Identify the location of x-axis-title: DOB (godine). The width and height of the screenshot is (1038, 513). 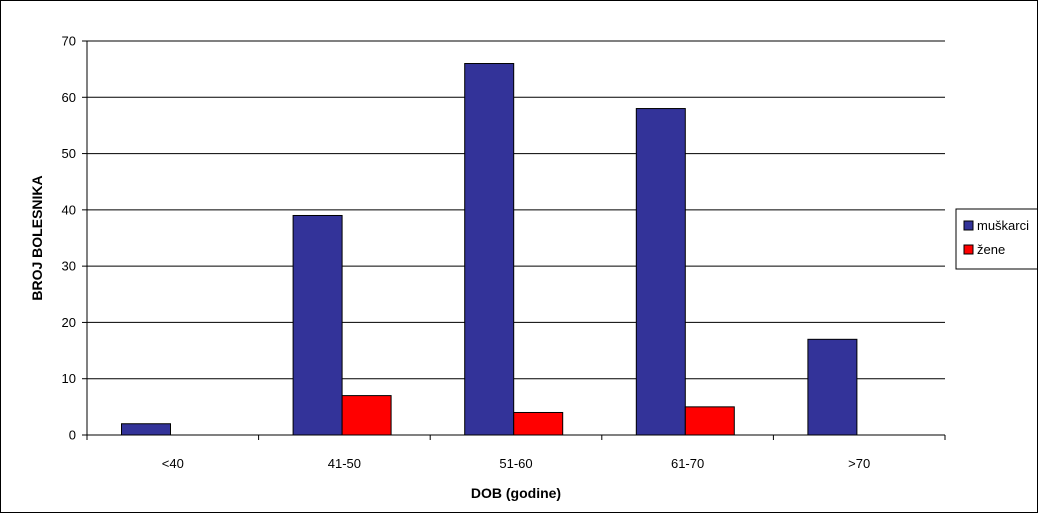
(516, 493).